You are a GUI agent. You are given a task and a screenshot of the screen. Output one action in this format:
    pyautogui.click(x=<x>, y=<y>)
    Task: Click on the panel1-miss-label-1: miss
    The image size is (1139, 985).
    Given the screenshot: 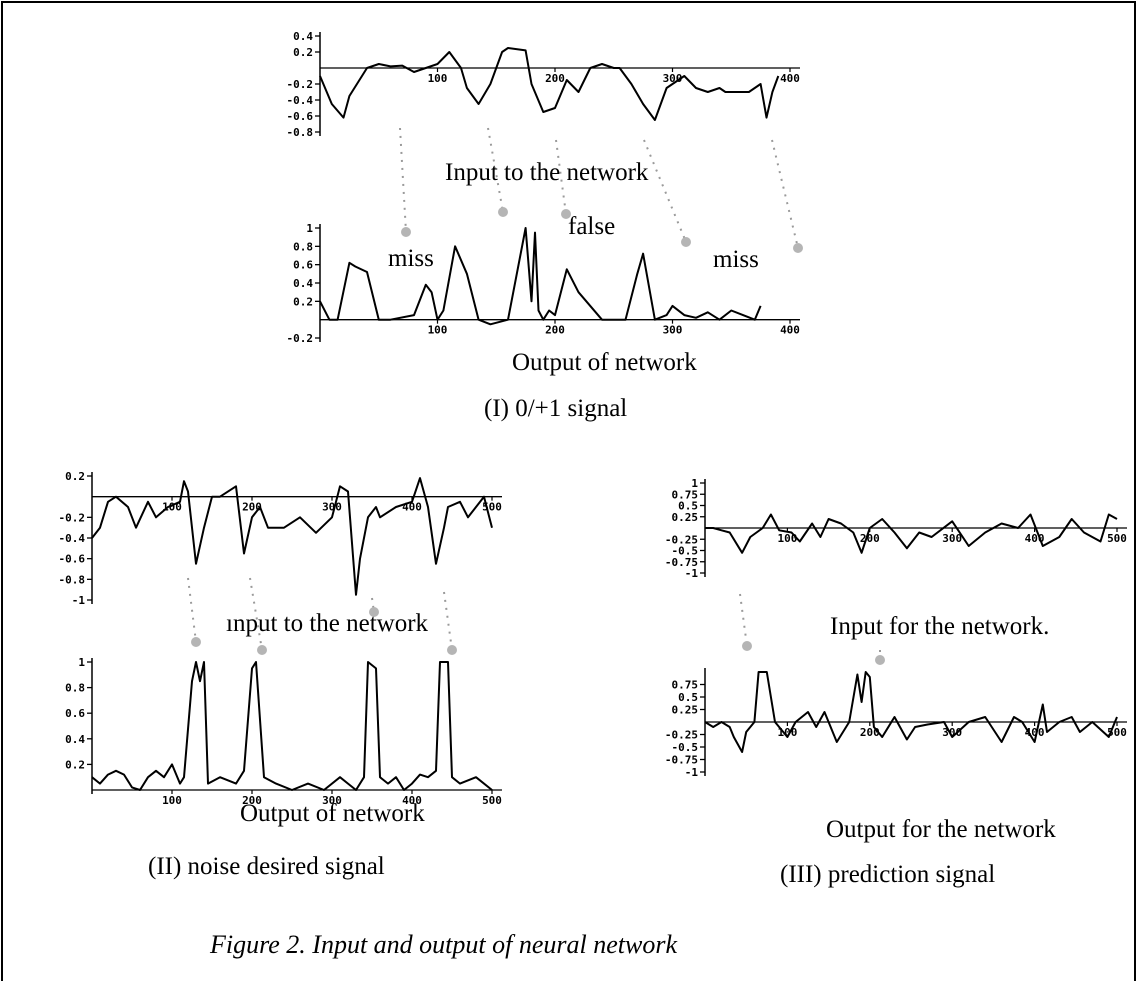 What is the action you would take?
    pyautogui.click(x=411, y=258)
    